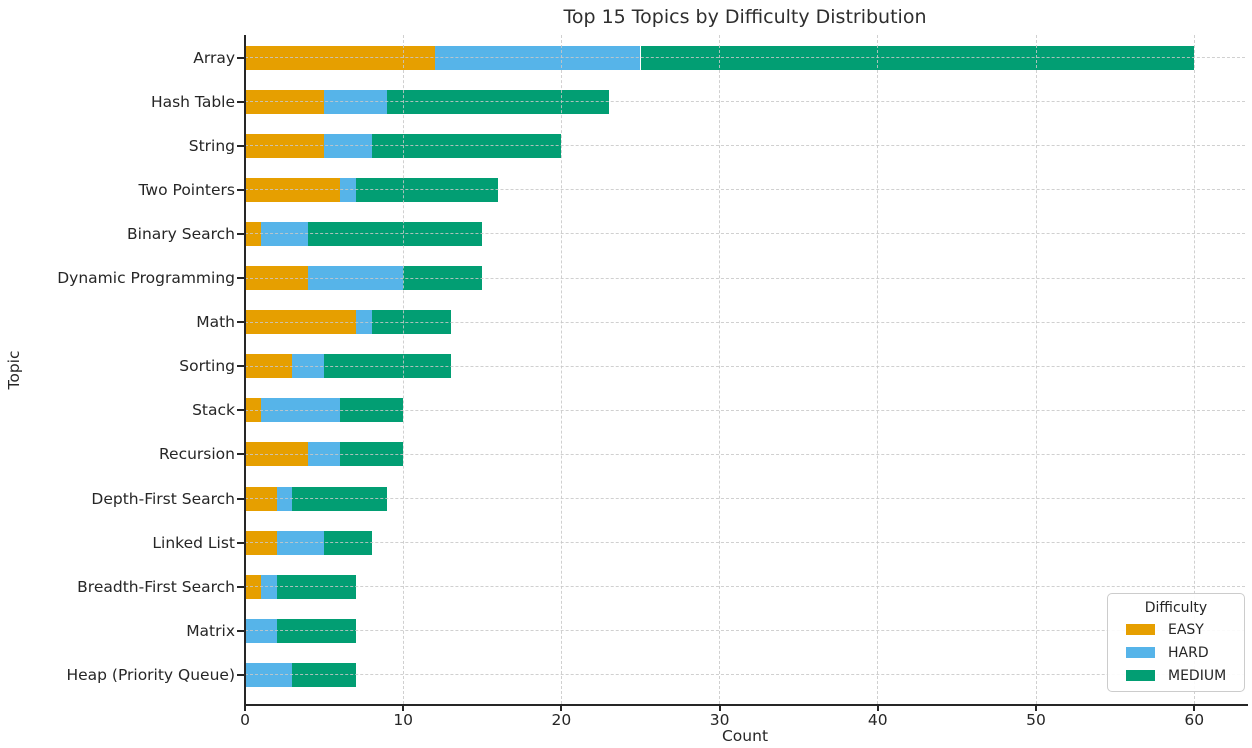 The width and height of the screenshot is (1252, 748). What do you see at coordinates (150, 674) in the screenshot?
I see `y-tick-label: Heap (Priority Queue)` at bounding box center [150, 674].